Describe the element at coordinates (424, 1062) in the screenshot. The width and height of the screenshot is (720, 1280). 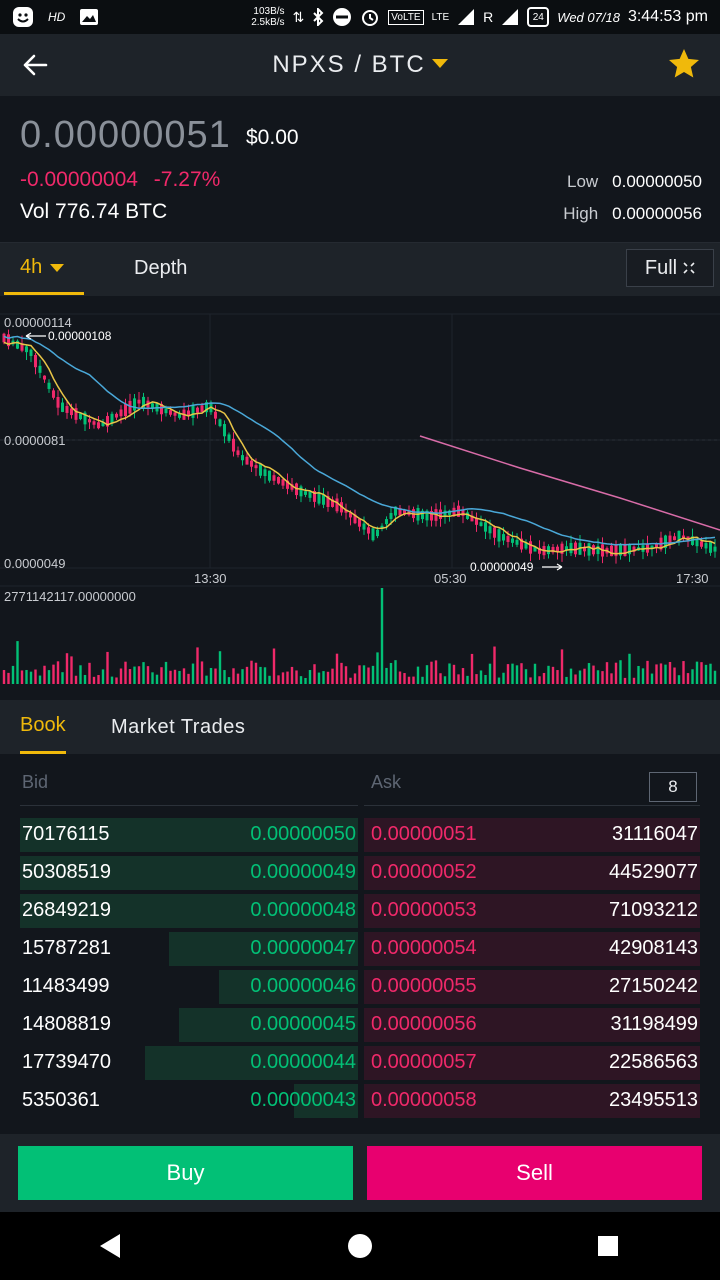
I see `ask-price: 0.00000057` at that location.